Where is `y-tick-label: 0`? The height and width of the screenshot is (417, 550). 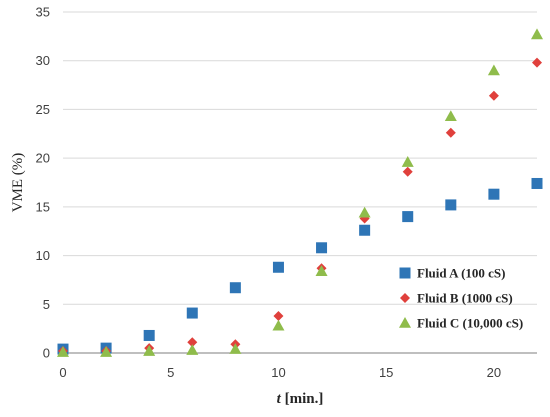 y-tick-label: 0 is located at coordinates (46, 353).